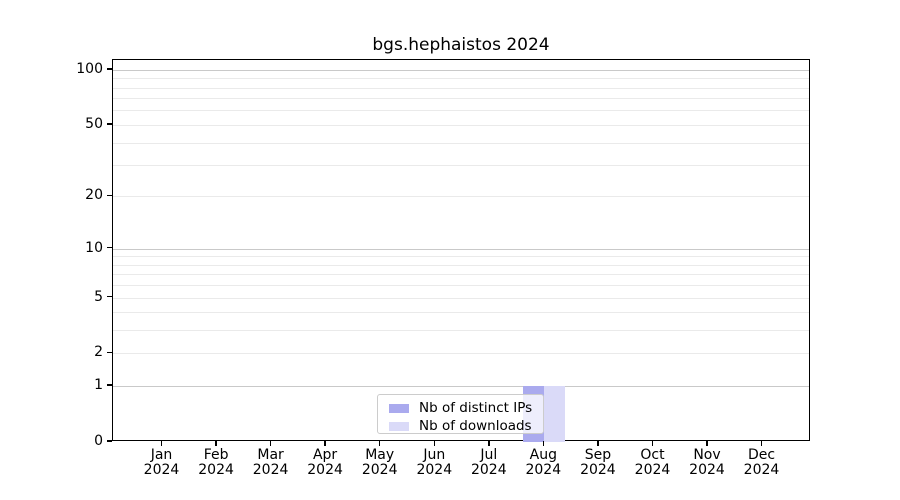 Image resolution: width=900 pixels, height=500 pixels. Describe the element at coordinates (488, 470) in the screenshot. I see `x-axis-year-jul: 2024` at that location.